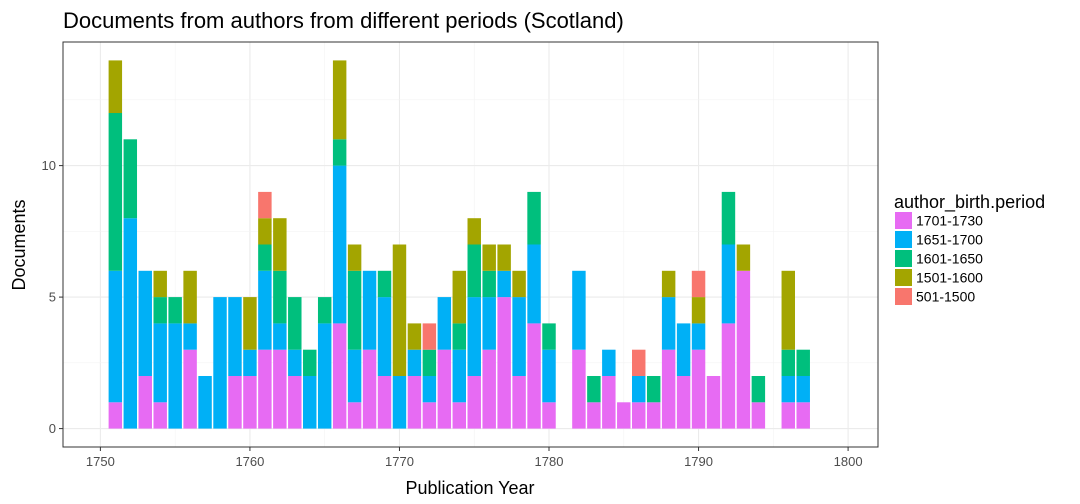 This screenshot has width=1080, height=504. I want to click on legend-label-1501-1600: 1501-1600, so click(949, 278).